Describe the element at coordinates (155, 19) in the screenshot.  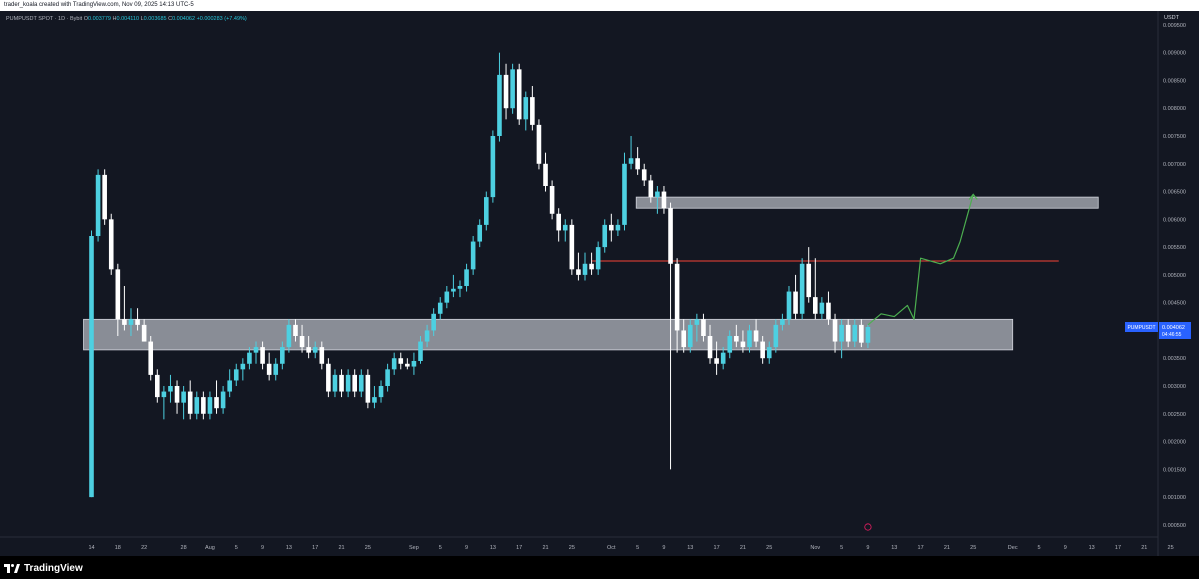
I see `legend-low: 0.003685` at that location.